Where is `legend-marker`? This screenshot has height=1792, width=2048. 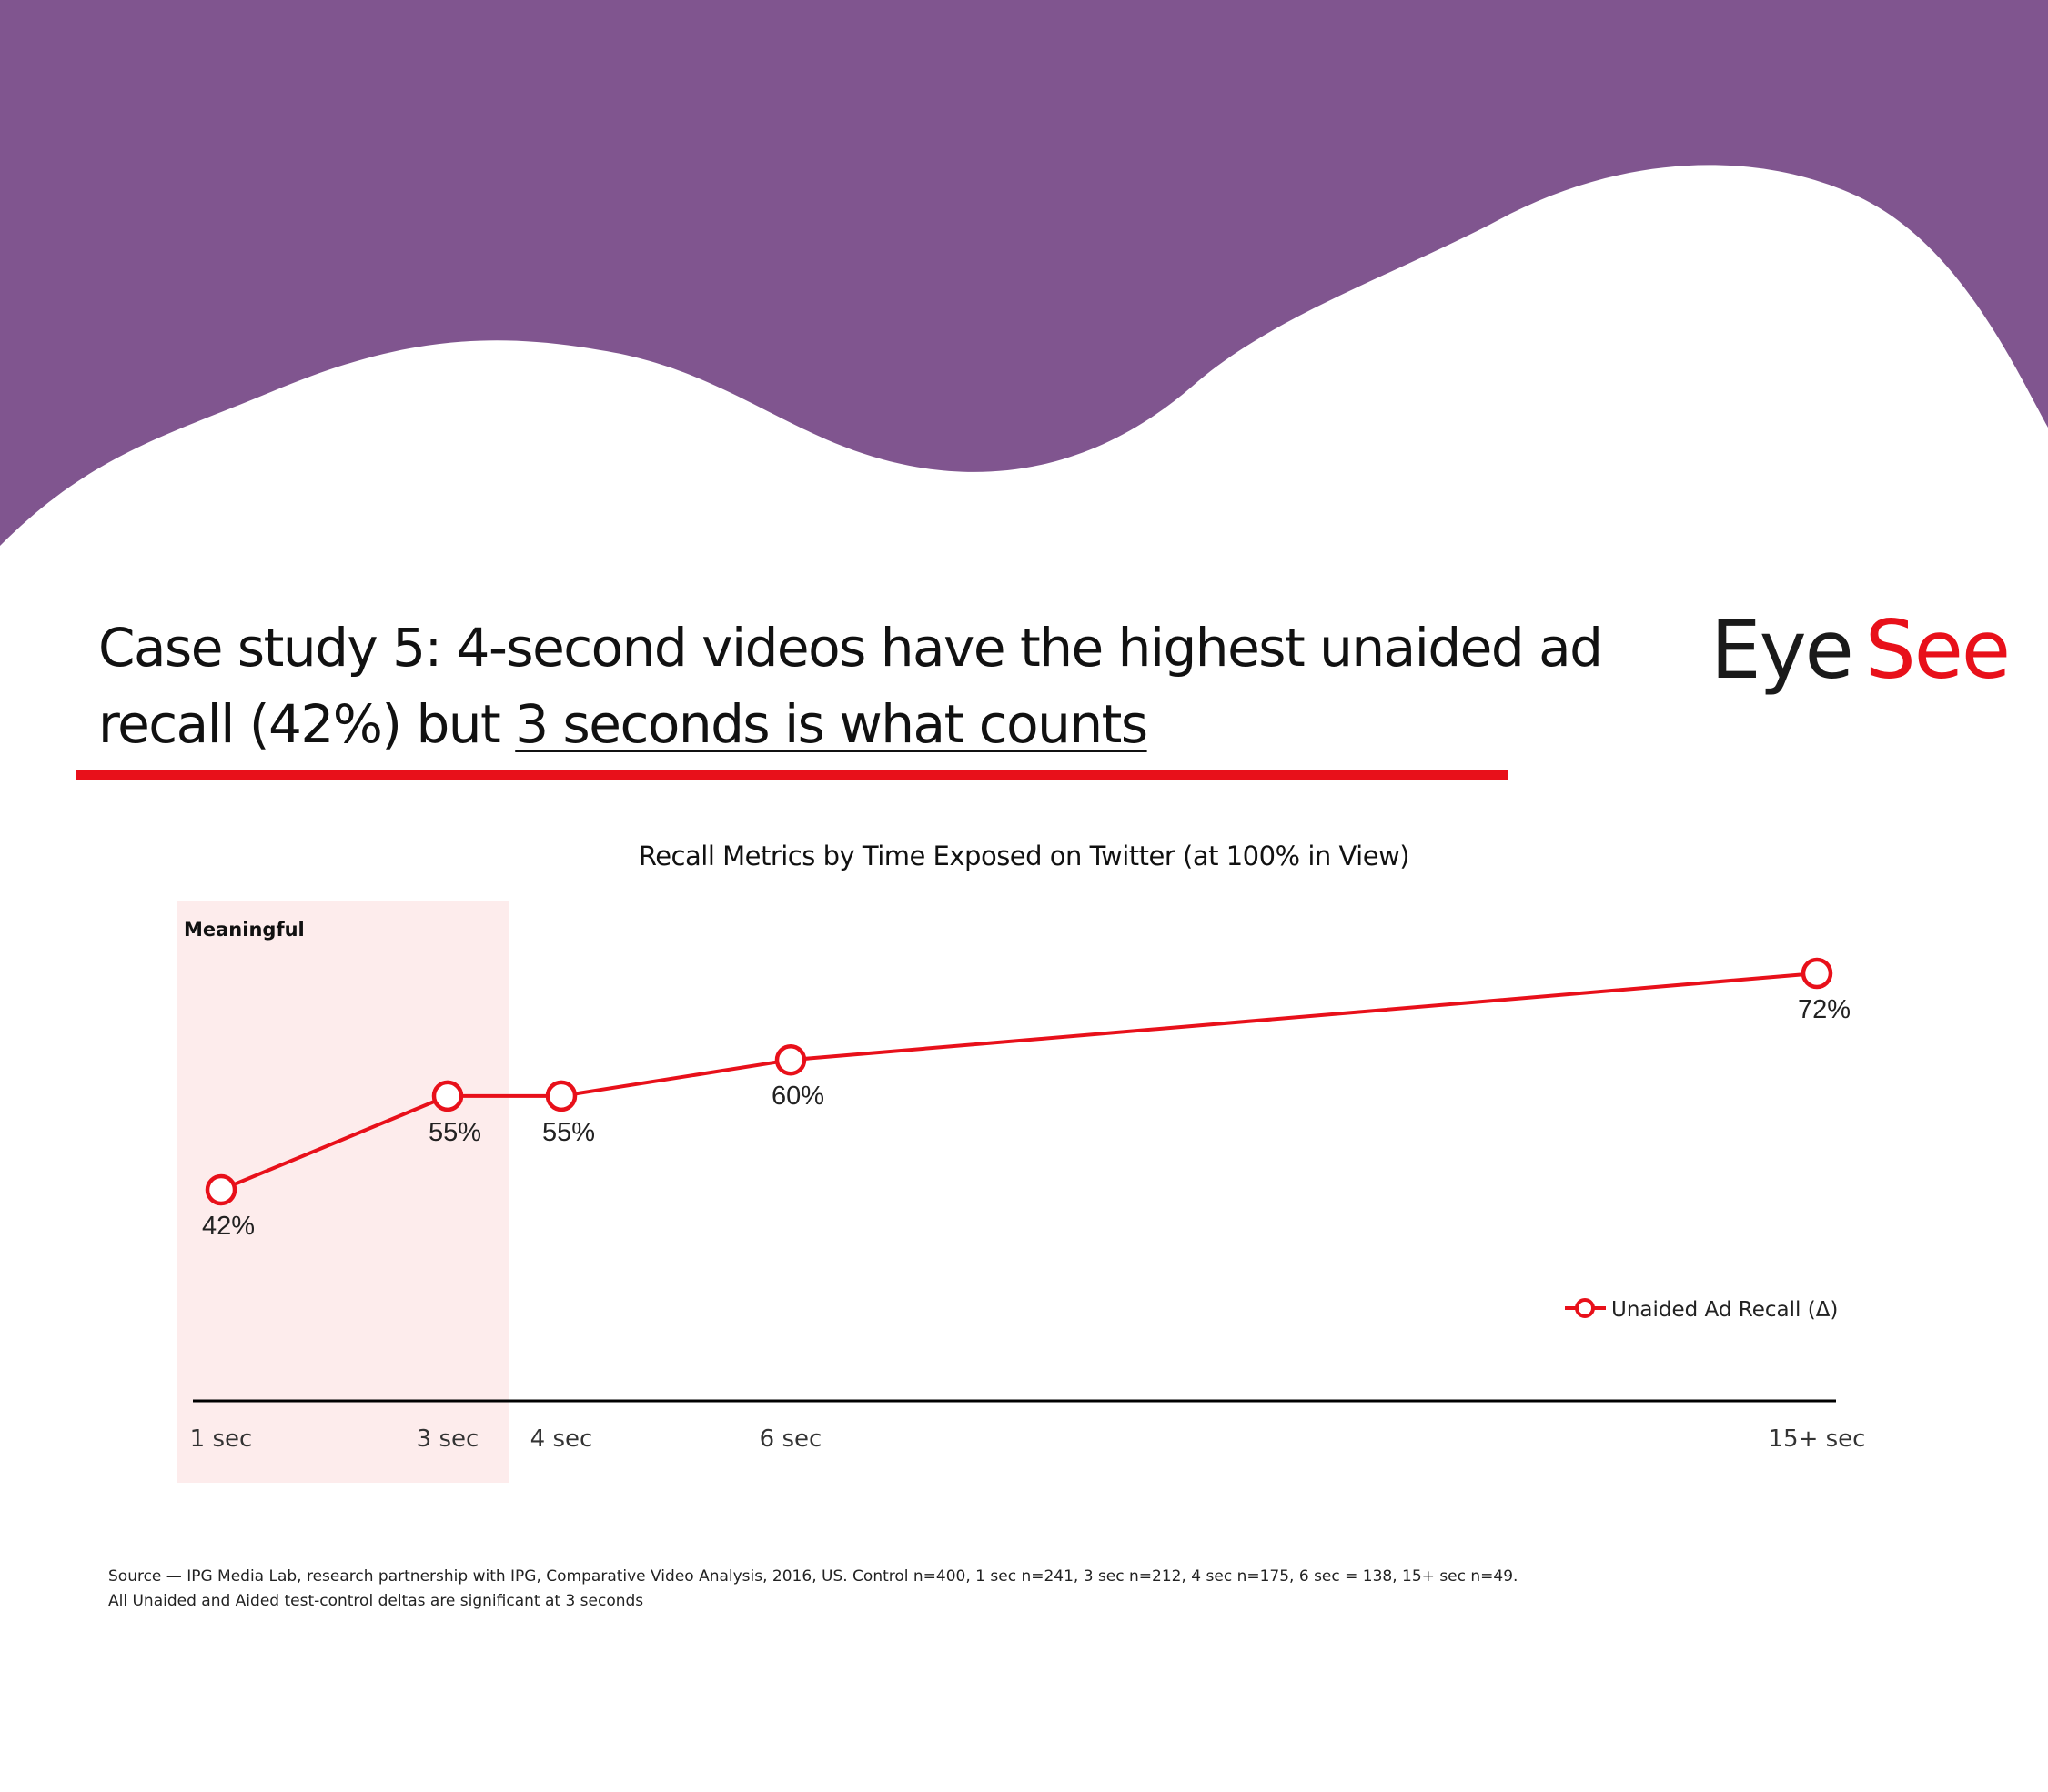
legend-marker is located at coordinates (1585, 1308).